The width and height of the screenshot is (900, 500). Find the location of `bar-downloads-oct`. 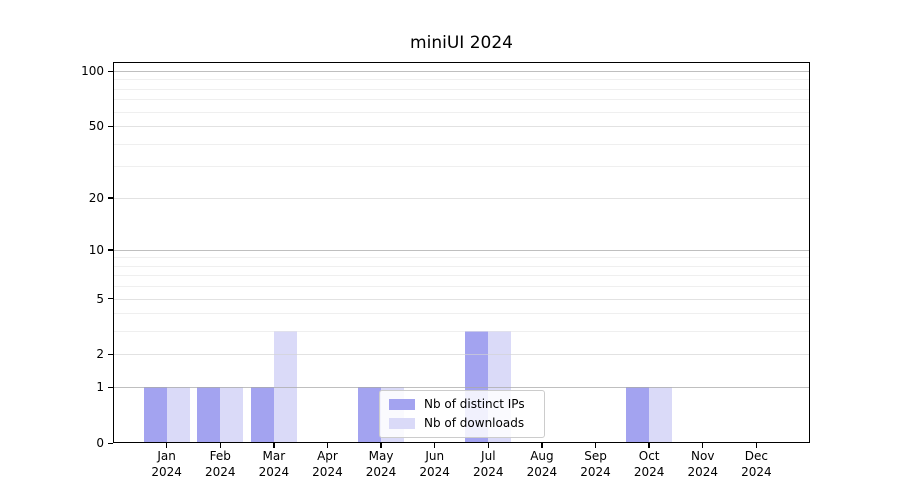

bar-downloads-oct is located at coordinates (661, 415).